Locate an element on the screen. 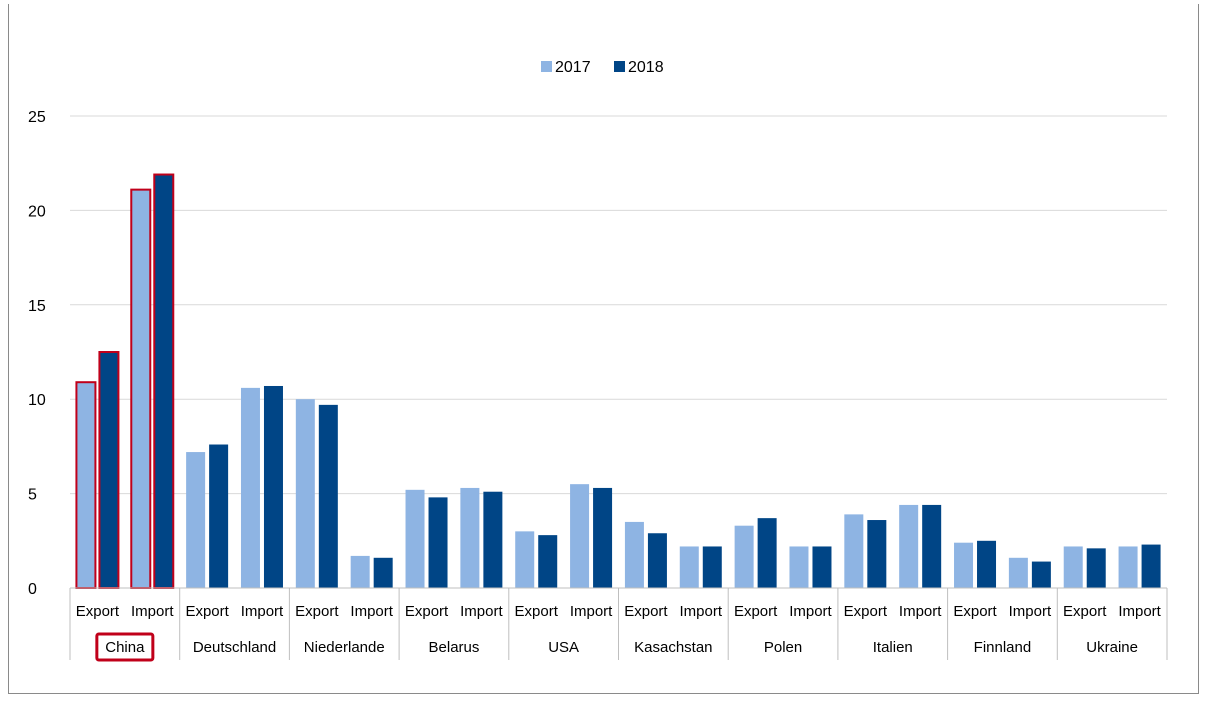  legend-label-2017: 2017 is located at coordinates (573, 67).